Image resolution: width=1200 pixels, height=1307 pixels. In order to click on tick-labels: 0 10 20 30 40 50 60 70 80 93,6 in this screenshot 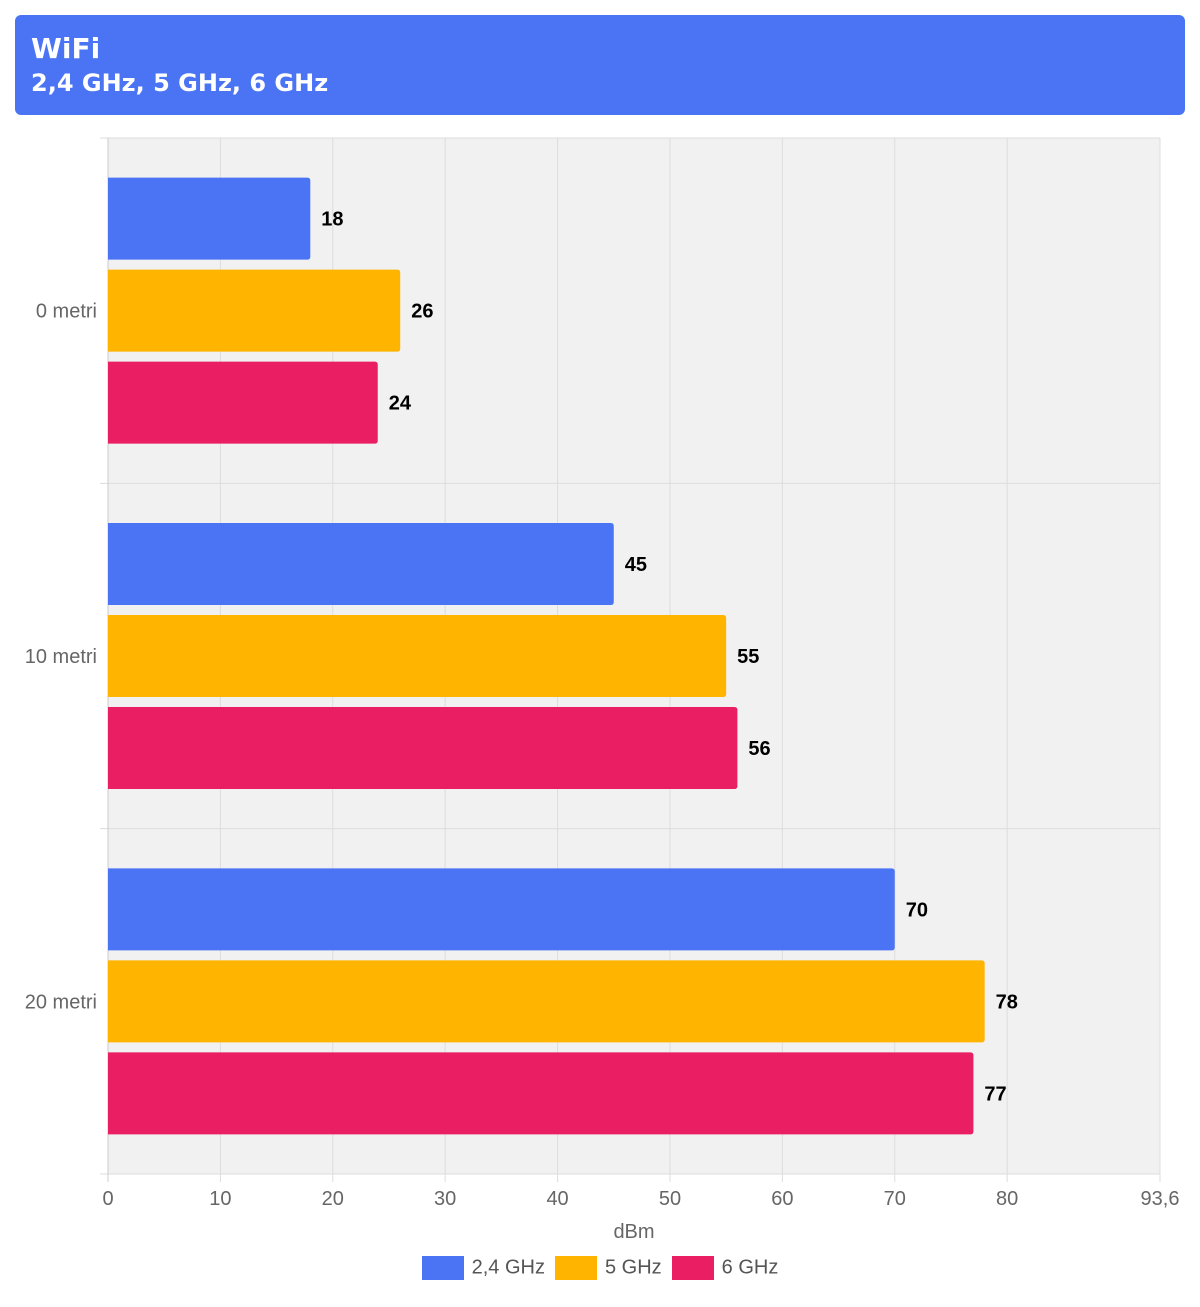, I will do `click(640, 1199)`.